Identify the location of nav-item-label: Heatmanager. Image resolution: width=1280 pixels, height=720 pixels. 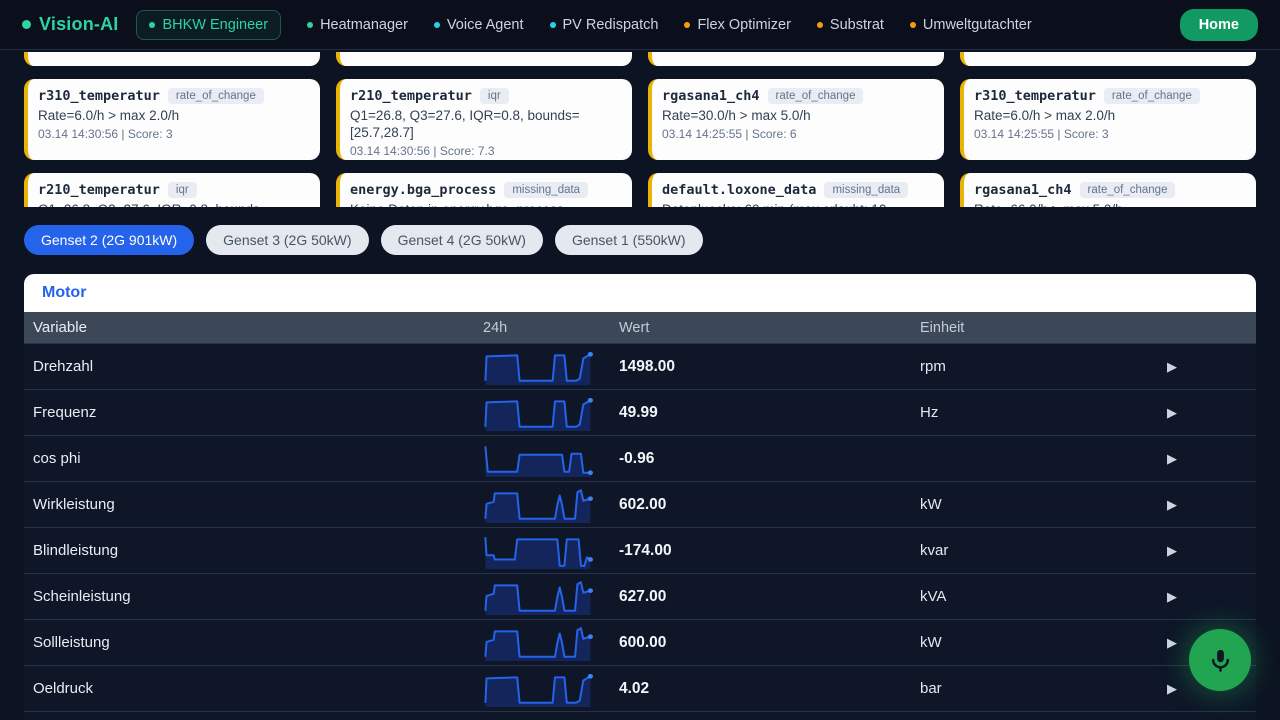
(364, 24).